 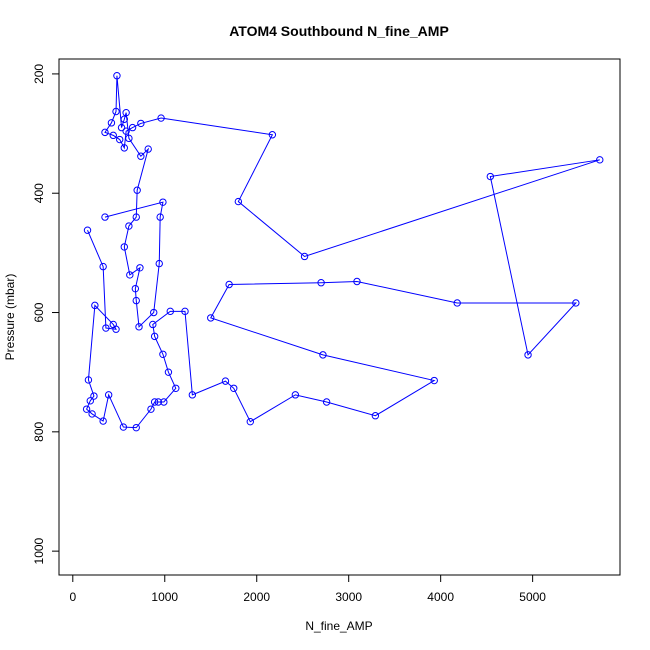 I want to click on y-tick-label: 800, so click(x=39, y=432).